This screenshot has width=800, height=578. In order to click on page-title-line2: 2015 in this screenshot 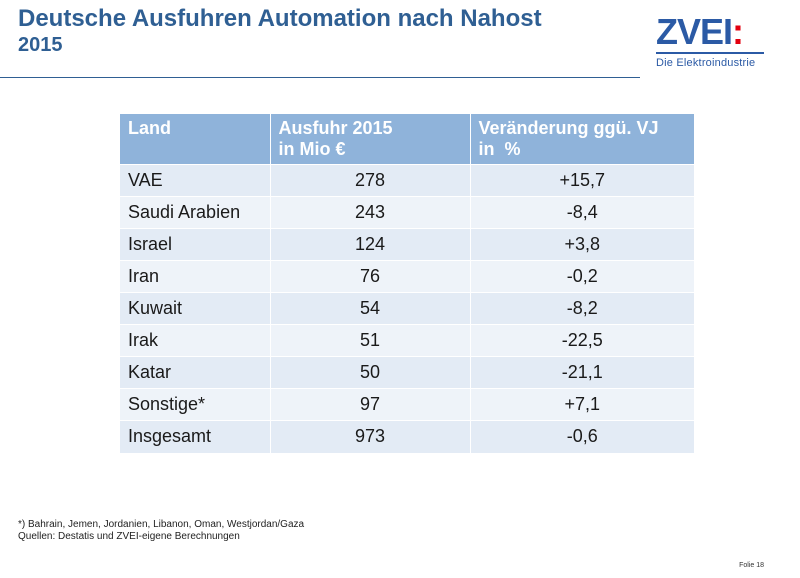, I will do `click(40, 45)`.